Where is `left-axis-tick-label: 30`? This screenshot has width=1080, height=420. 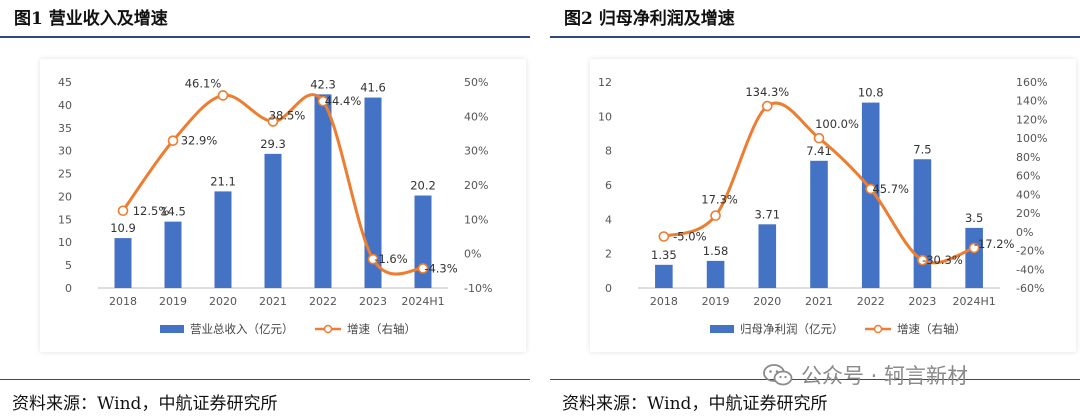 left-axis-tick-label: 30 is located at coordinates (65, 151).